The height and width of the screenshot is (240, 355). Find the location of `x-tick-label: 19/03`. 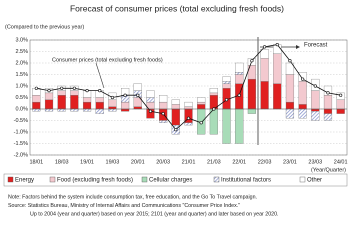

x-tick-label: 19/03 is located at coordinates (113, 162).